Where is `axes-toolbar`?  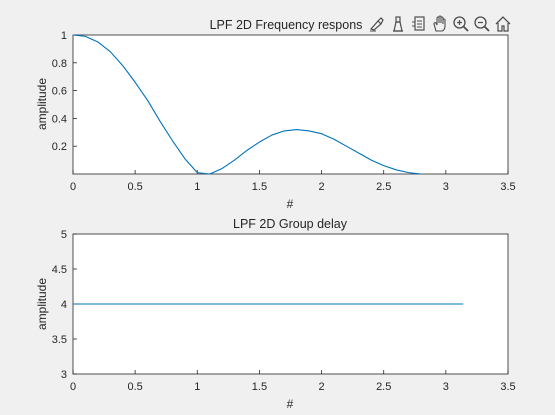
axes-toolbar is located at coordinates (440, 24).